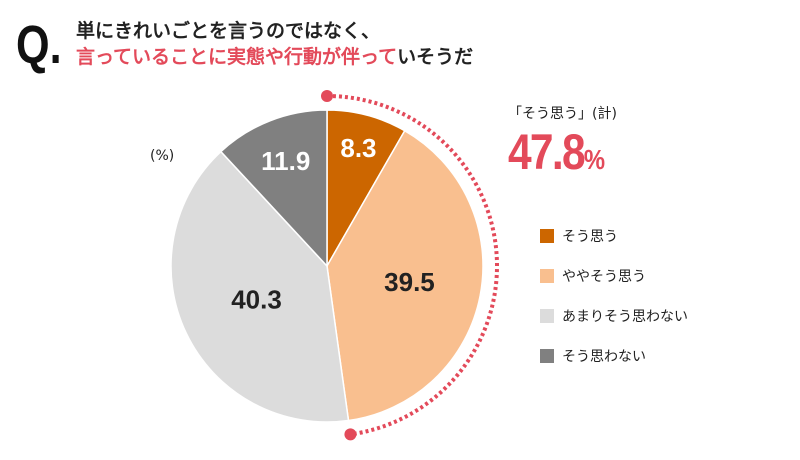 The height and width of the screenshot is (460, 800). I want to click on question-mark: Q., so click(39, 45).